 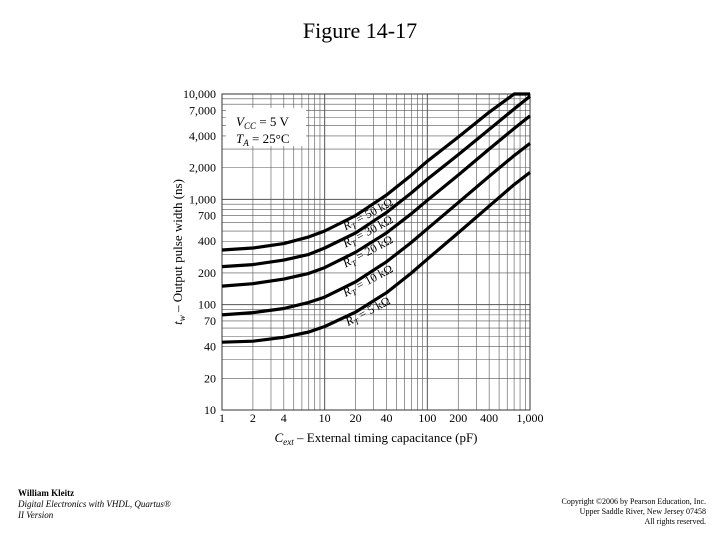 I want to click on y-tick-label: 7,000, so click(x=202, y=110).